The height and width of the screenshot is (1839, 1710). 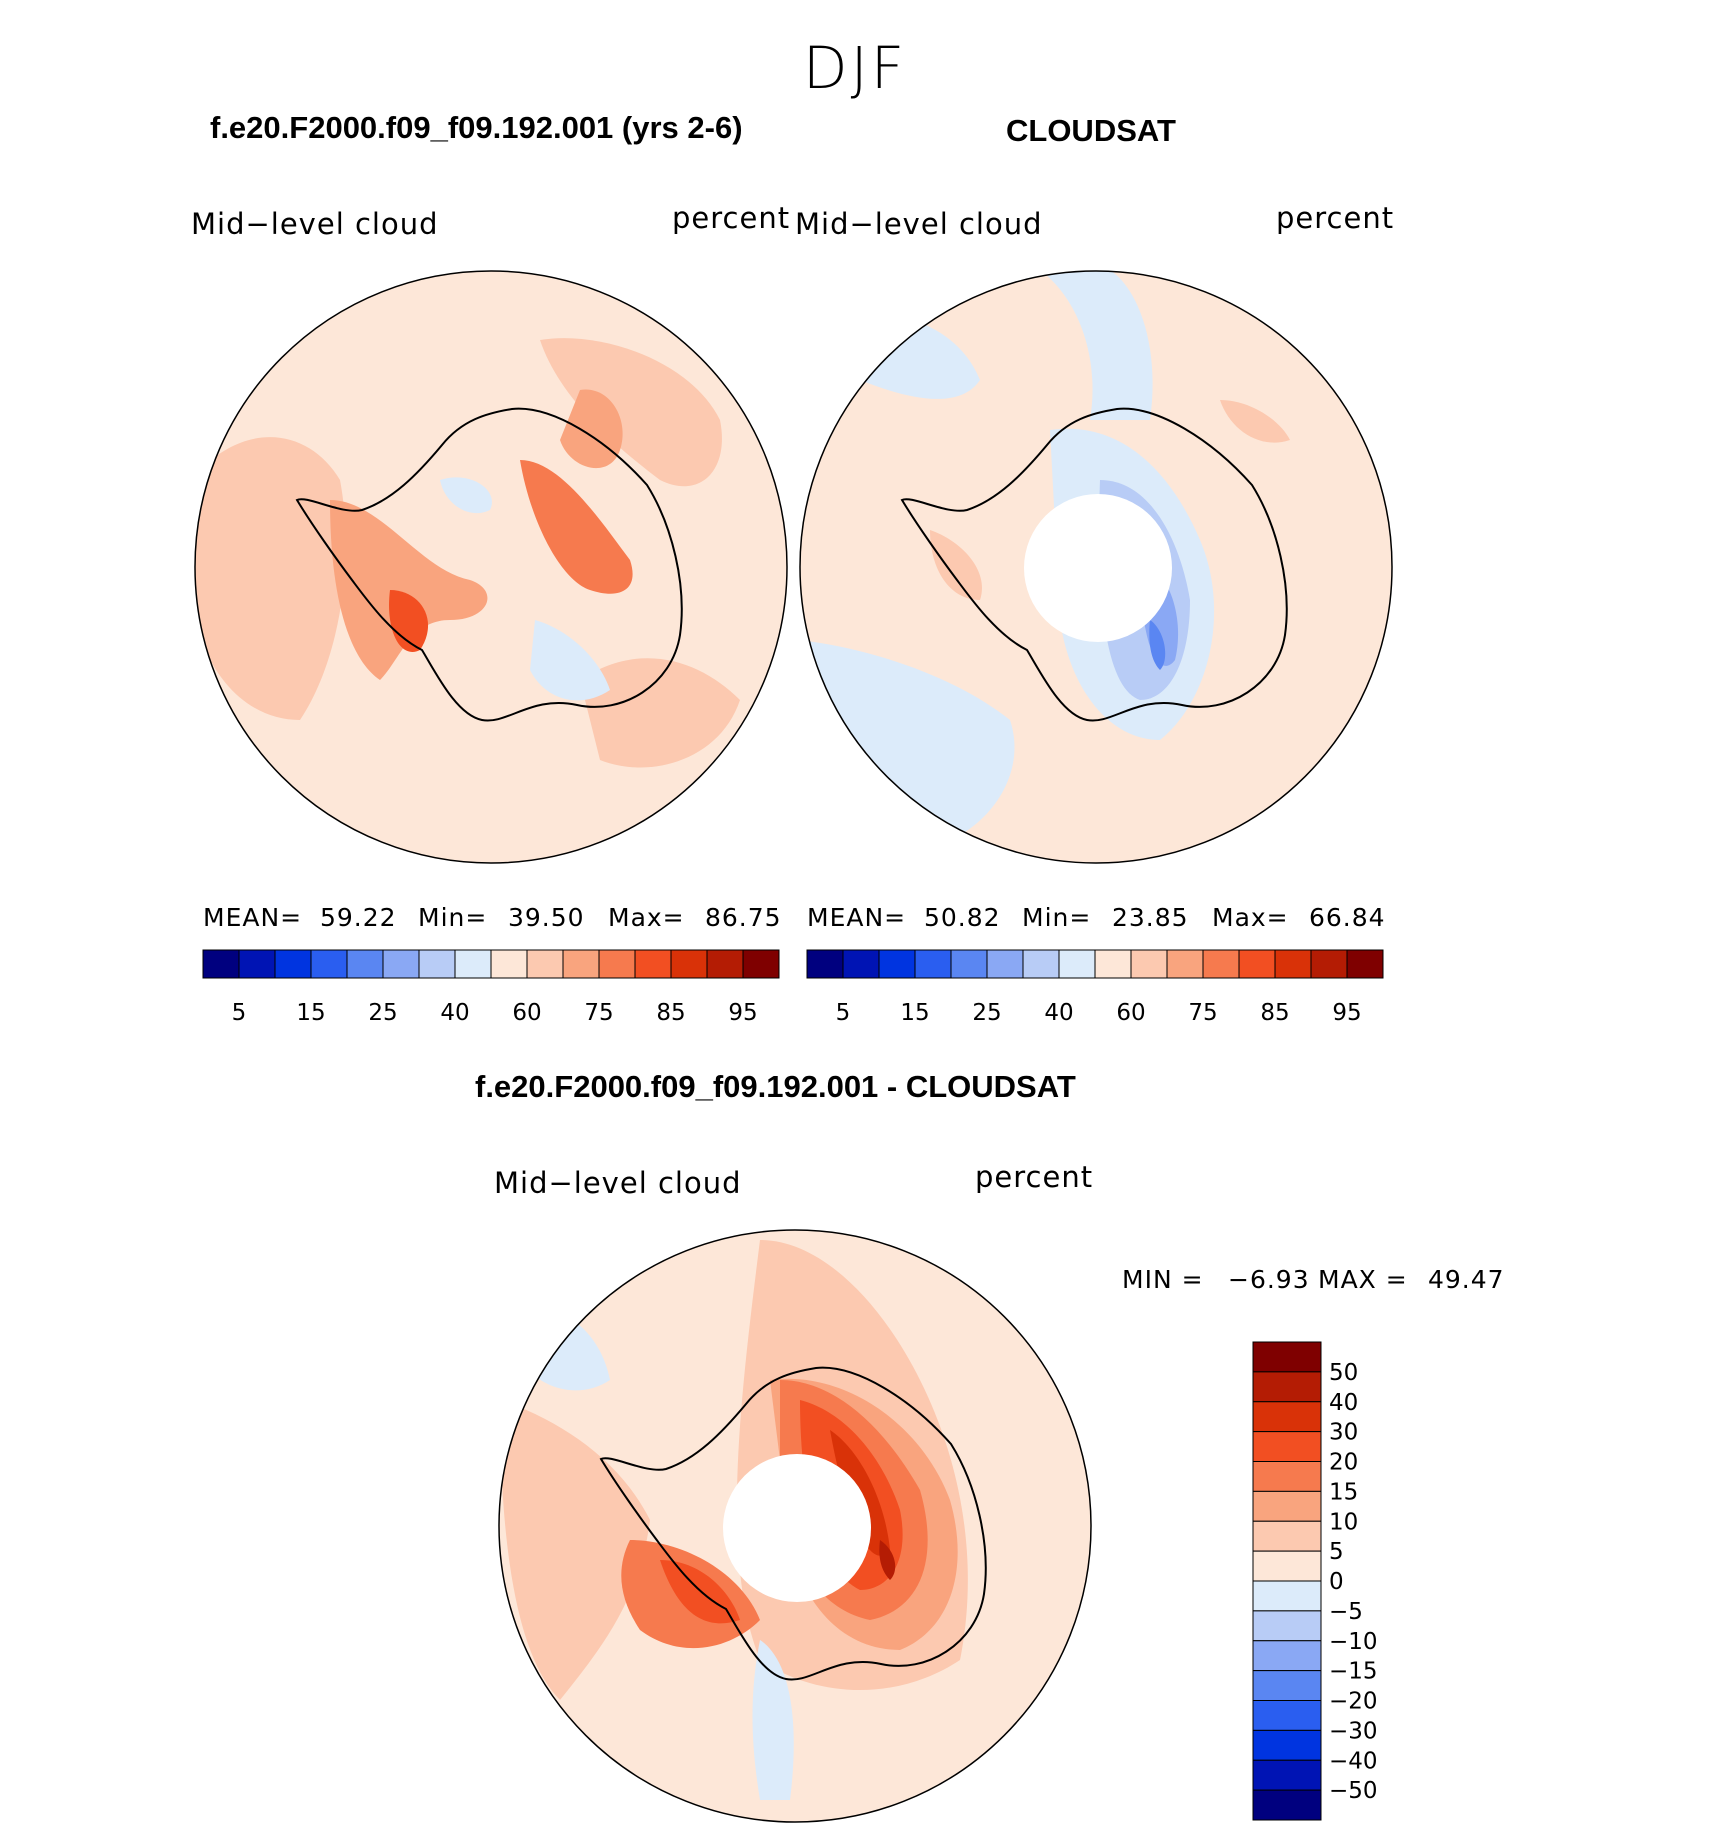 I want to click on diff-colorbar-tick-label: 50, so click(x=1343, y=1373).